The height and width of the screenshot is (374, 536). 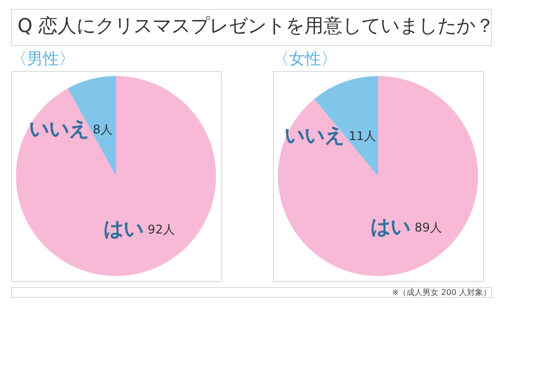 I want to click on chart-subtitle: 〈女性〉, so click(x=305, y=58).